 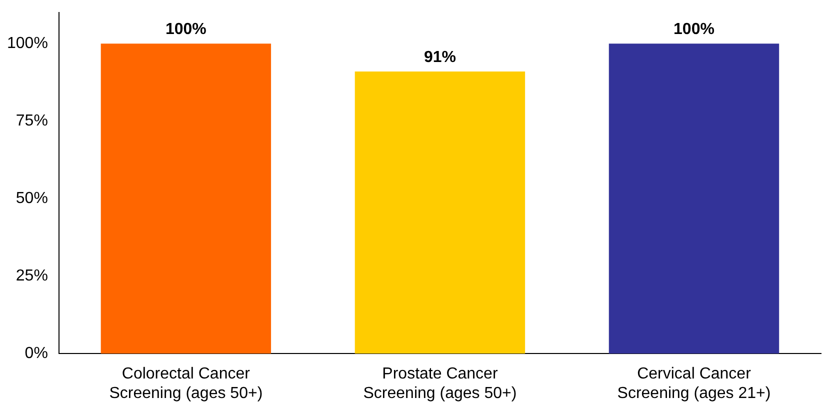 What do you see at coordinates (32, 121) in the screenshot?
I see `y-tick-label: 75%` at bounding box center [32, 121].